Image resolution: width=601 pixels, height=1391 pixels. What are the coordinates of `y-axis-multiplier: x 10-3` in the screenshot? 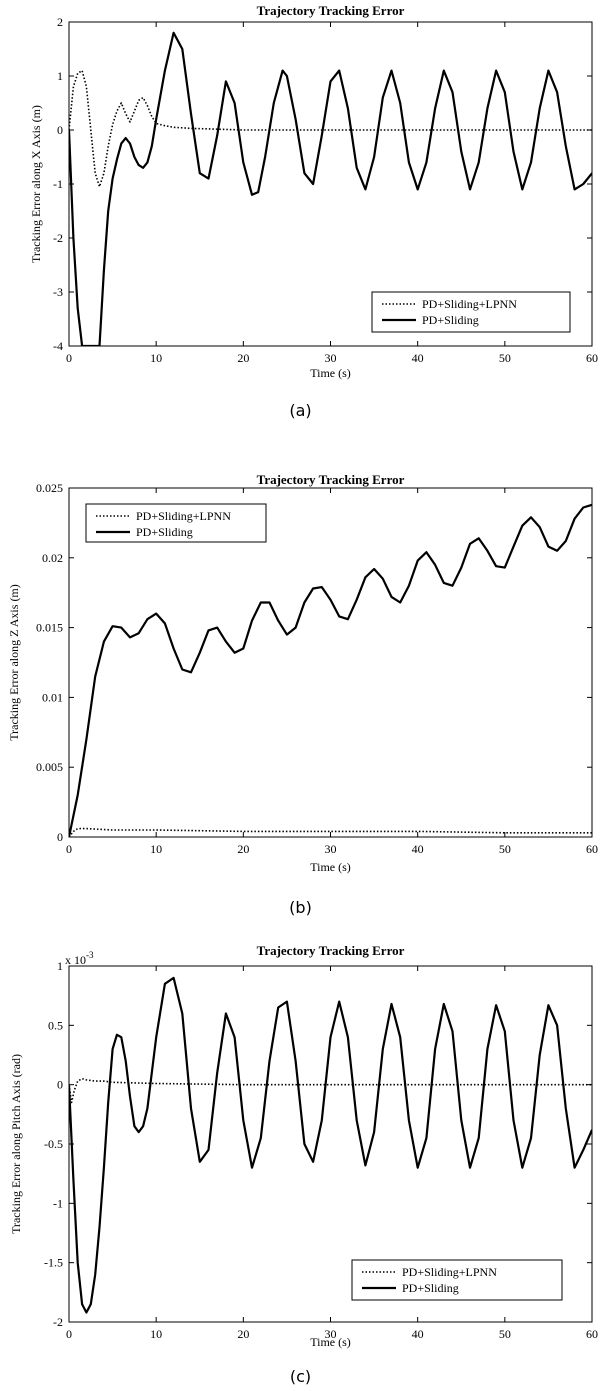 It's located at (79, 958).